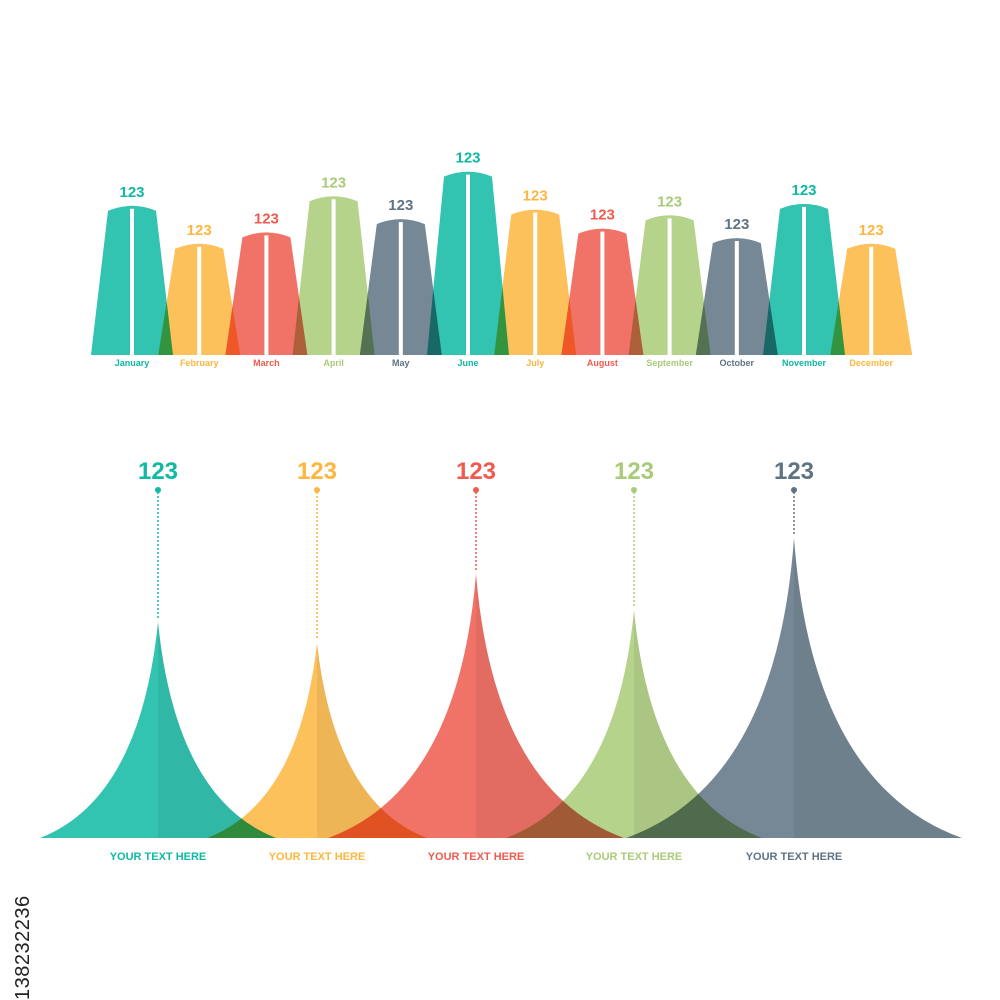 Image resolution: width=1000 pixels, height=1000 pixels. I want to click on month-label: July, so click(535, 363).